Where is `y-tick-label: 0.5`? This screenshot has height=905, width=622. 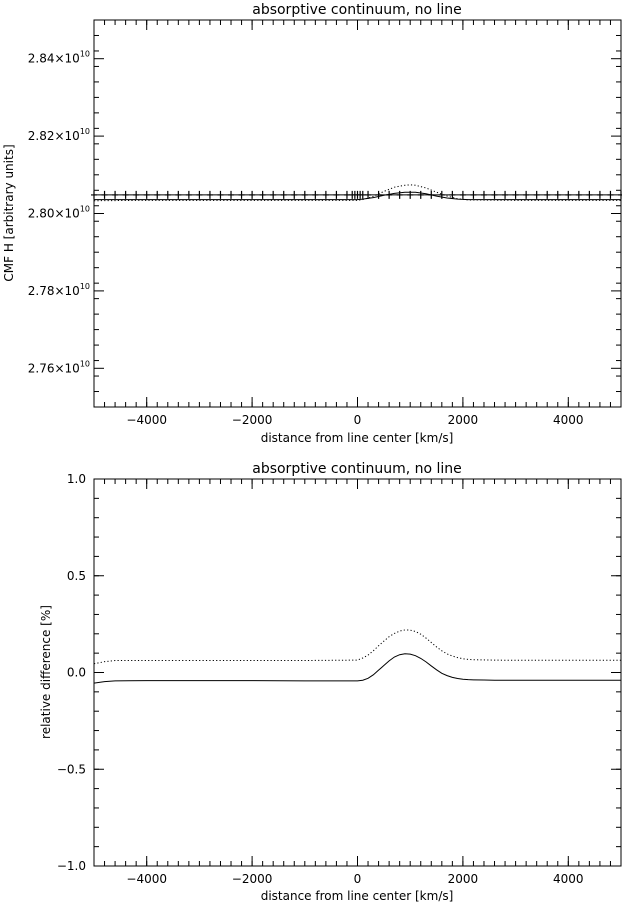 y-tick-label: 0.5 is located at coordinates (76, 576).